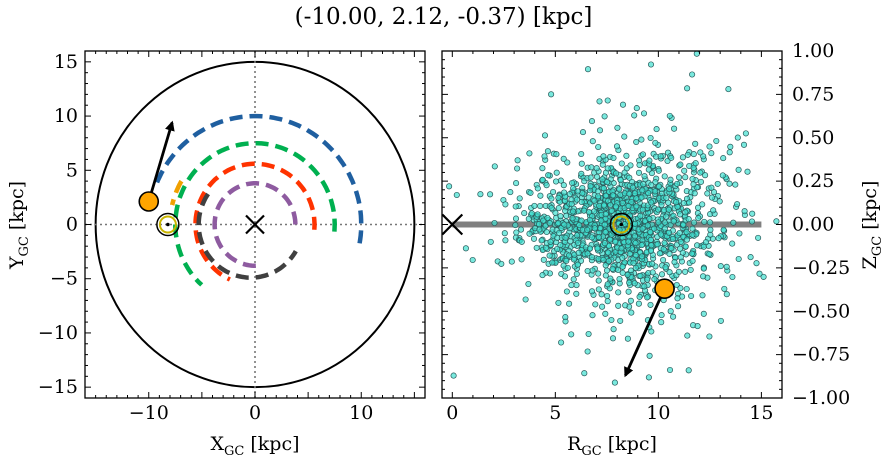 The width and height of the screenshot is (887, 468). What do you see at coordinates (813, 181) in the screenshot?
I see `right-y-tick-label: 0.25` at bounding box center [813, 181].